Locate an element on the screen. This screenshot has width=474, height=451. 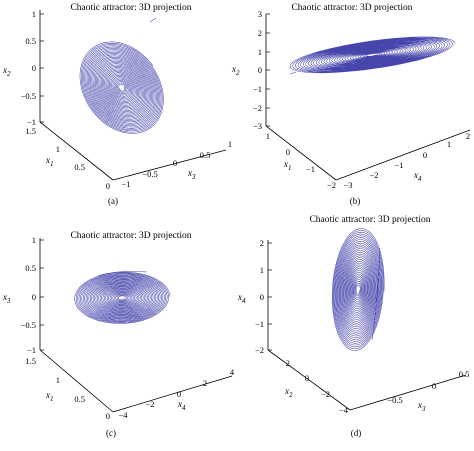
x-tick-label: 2 is located at coordinates (288, 363).